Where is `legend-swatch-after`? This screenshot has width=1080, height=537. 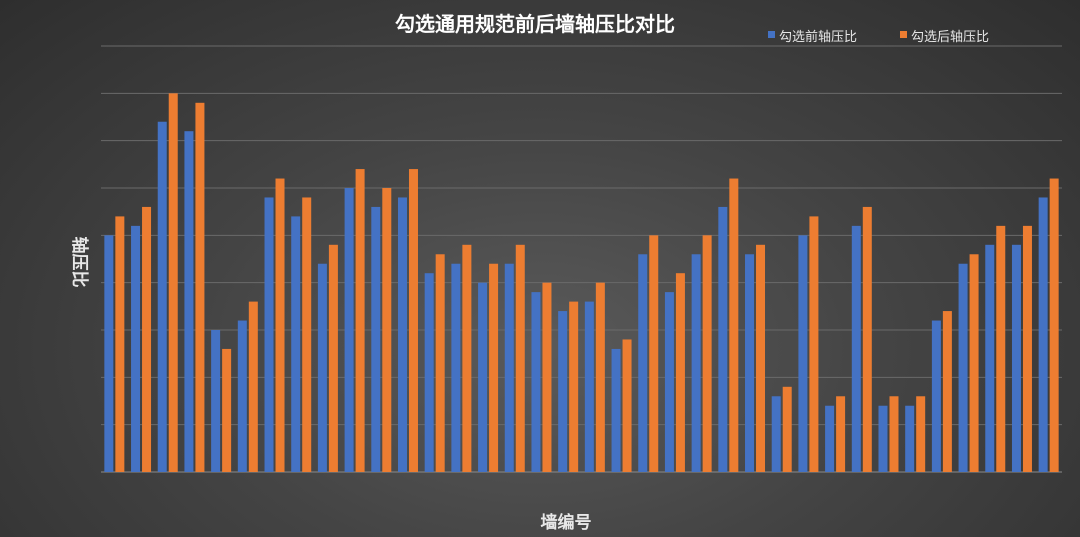 legend-swatch-after is located at coordinates (903, 34).